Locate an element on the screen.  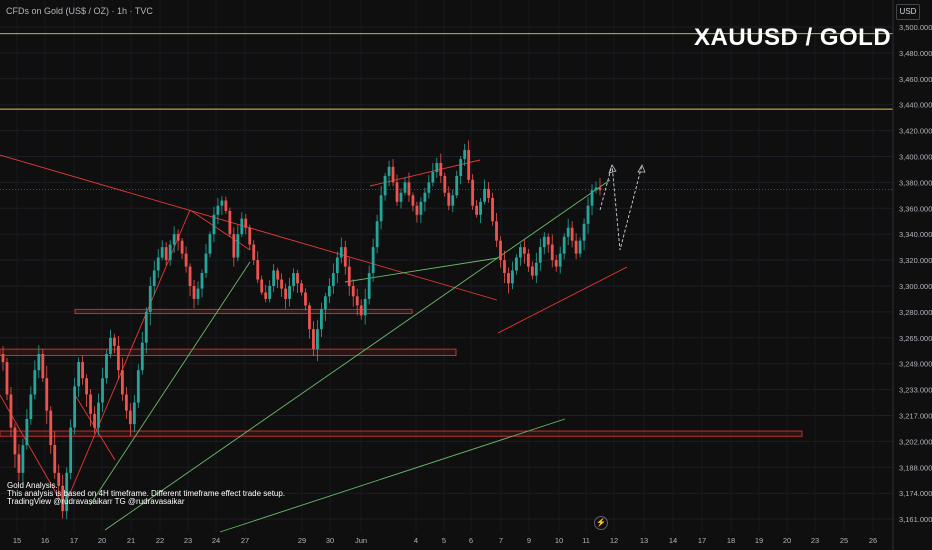
red-trend-line is located at coordinates (249, 227).